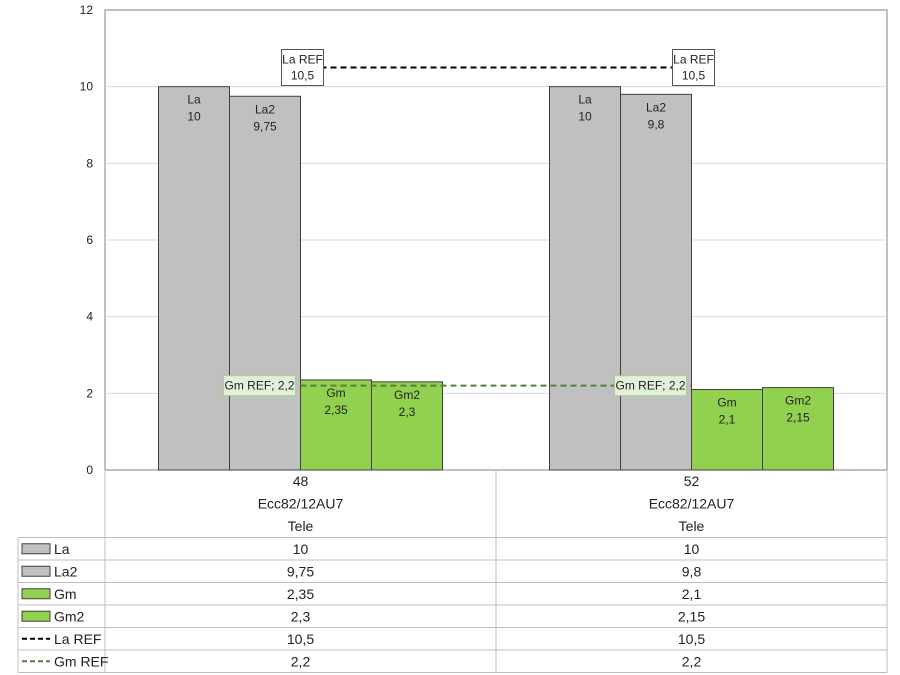 The width and height of the screenshot is (900, 675). I want to click on y-tick-label: 0, so click(89, 470).